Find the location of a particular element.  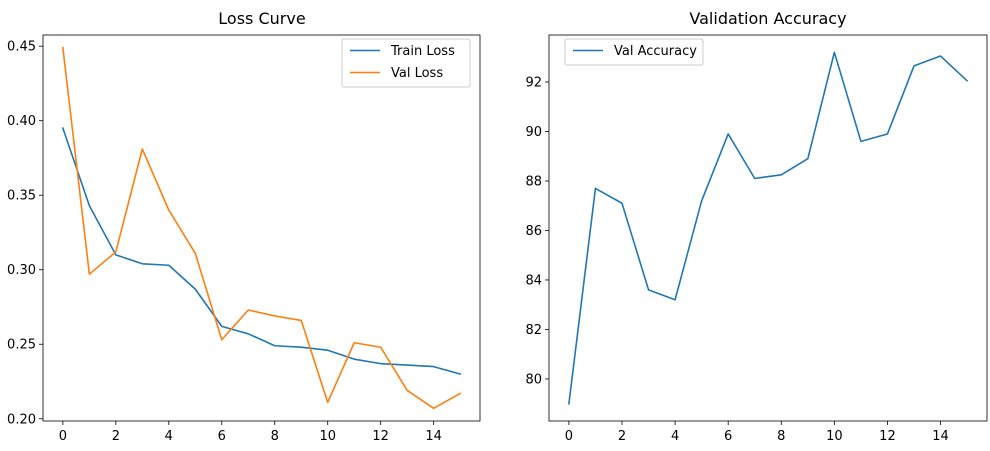

accuracy-legend: Val Accuracy is located at coordinates (634, 52).